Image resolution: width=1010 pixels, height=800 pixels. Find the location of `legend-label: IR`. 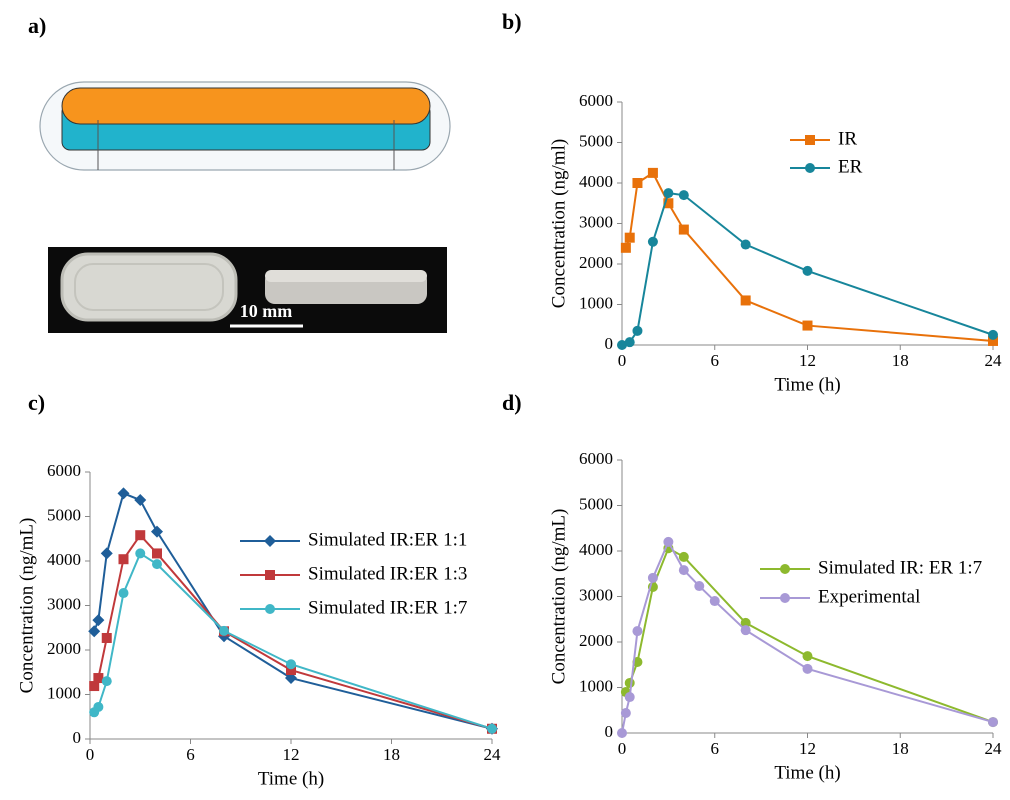

legend-label: IR is located at coordinates (847, 138).